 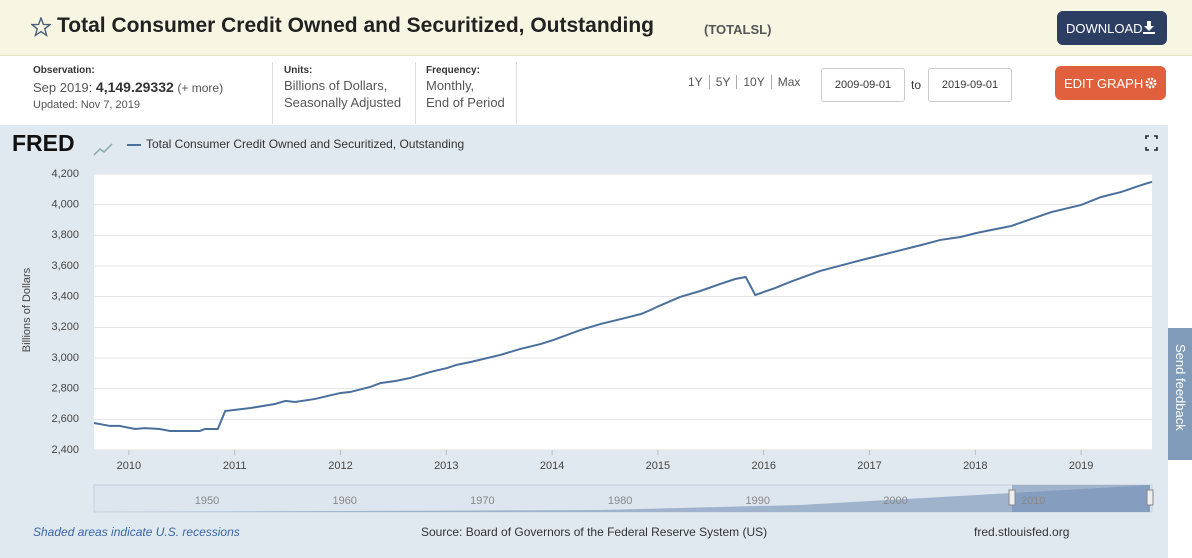 What do you see at coordinates (207, 501) in the screenshot?
I see `navigator-label: 1950` at bounding box center [207, 501].